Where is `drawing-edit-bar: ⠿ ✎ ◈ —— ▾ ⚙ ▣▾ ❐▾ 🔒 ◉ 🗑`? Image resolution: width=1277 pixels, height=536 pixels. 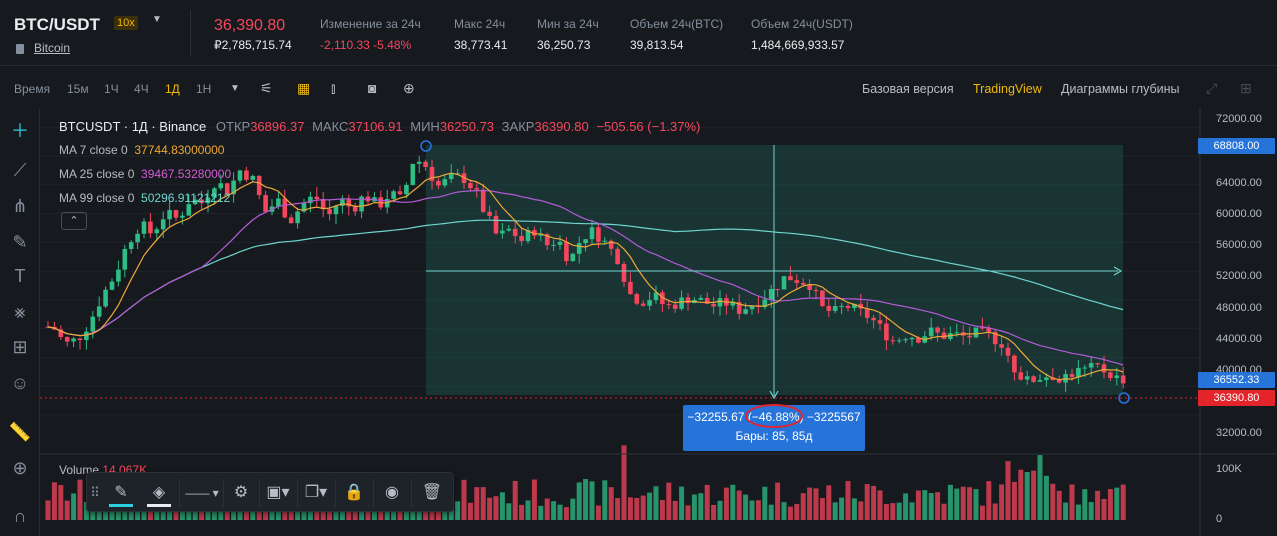
drawing-edit-bar: ⠿ ✎ ◈ —— ▾ ⚙ ▣▾ ❐▾ 🔒 ◉ 🗑 is located at coordinates (270, 492).